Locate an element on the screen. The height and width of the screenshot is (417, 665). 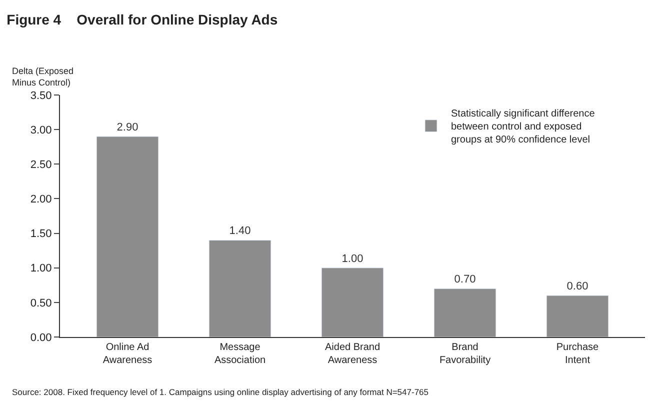
y-tick-label: 2.00 is located at coordinates (41, 200).